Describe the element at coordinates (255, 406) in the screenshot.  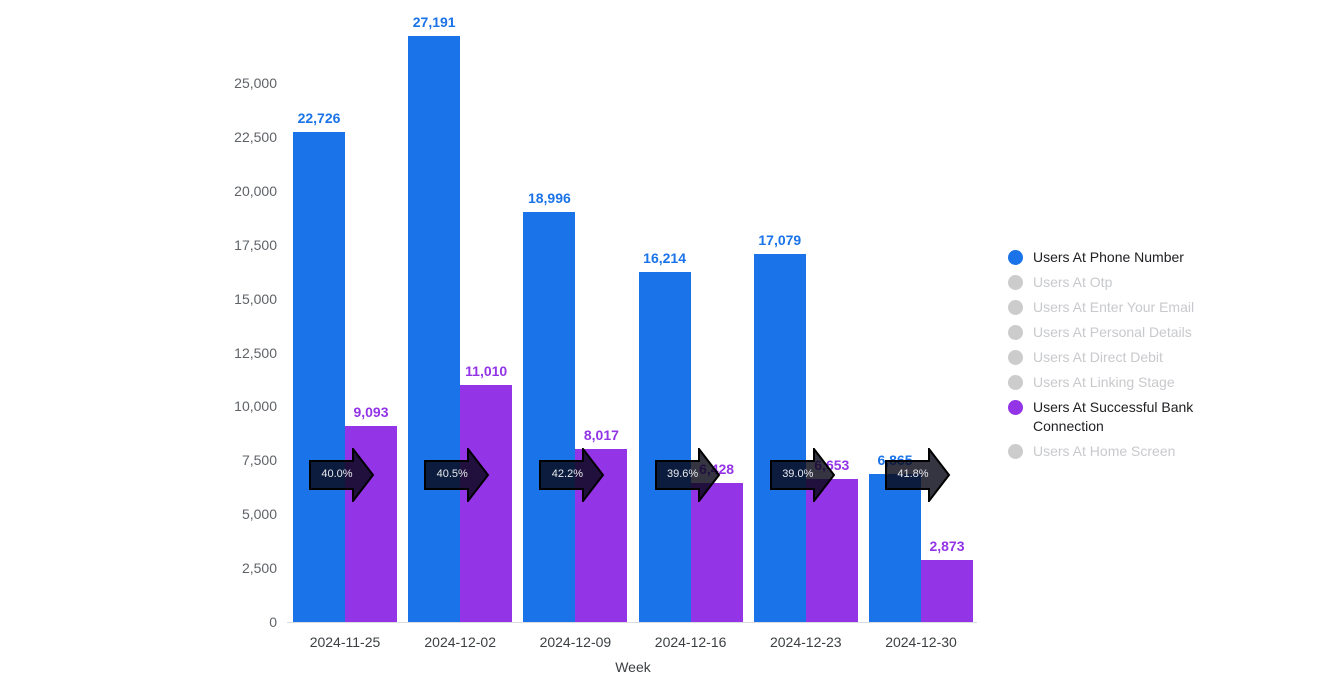
I see `y-tick-label: 10,000` at that location.